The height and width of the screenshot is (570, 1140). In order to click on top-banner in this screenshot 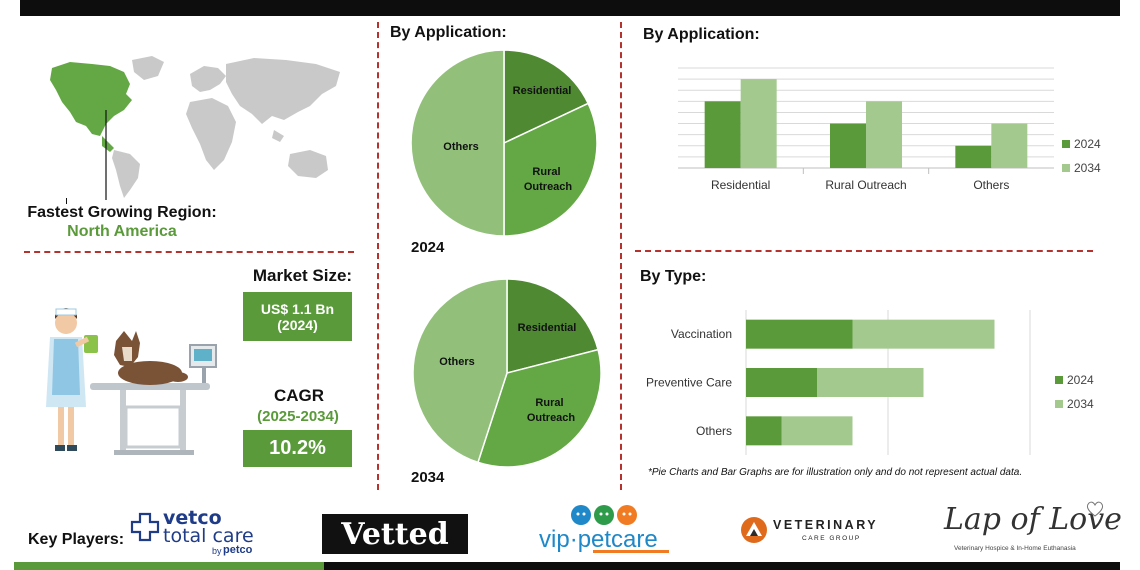, I will do `click(570, 8)`.